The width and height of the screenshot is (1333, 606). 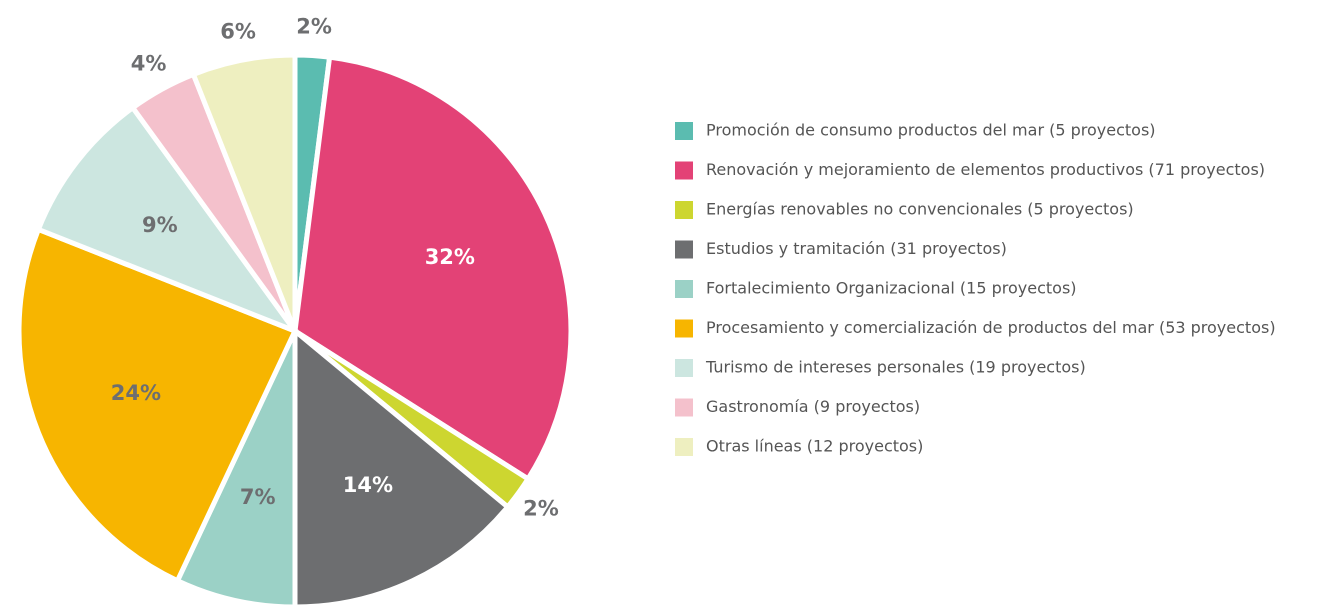 I want to click on data-label: 4%, so click(x=149, y=64).